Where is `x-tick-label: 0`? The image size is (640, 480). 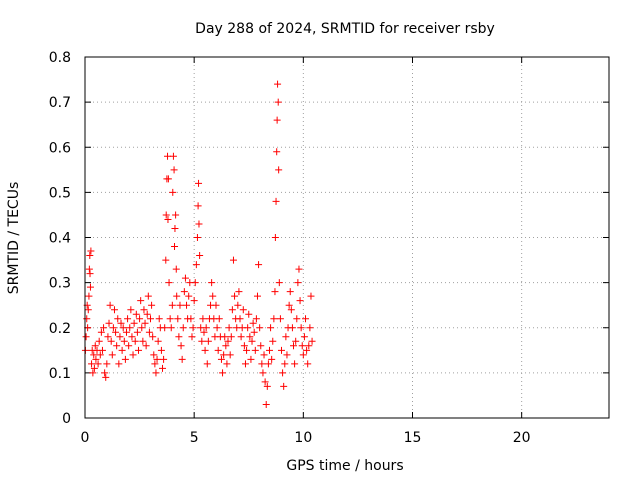 x-tick-label: 0 is located at coordinates (85, 438).